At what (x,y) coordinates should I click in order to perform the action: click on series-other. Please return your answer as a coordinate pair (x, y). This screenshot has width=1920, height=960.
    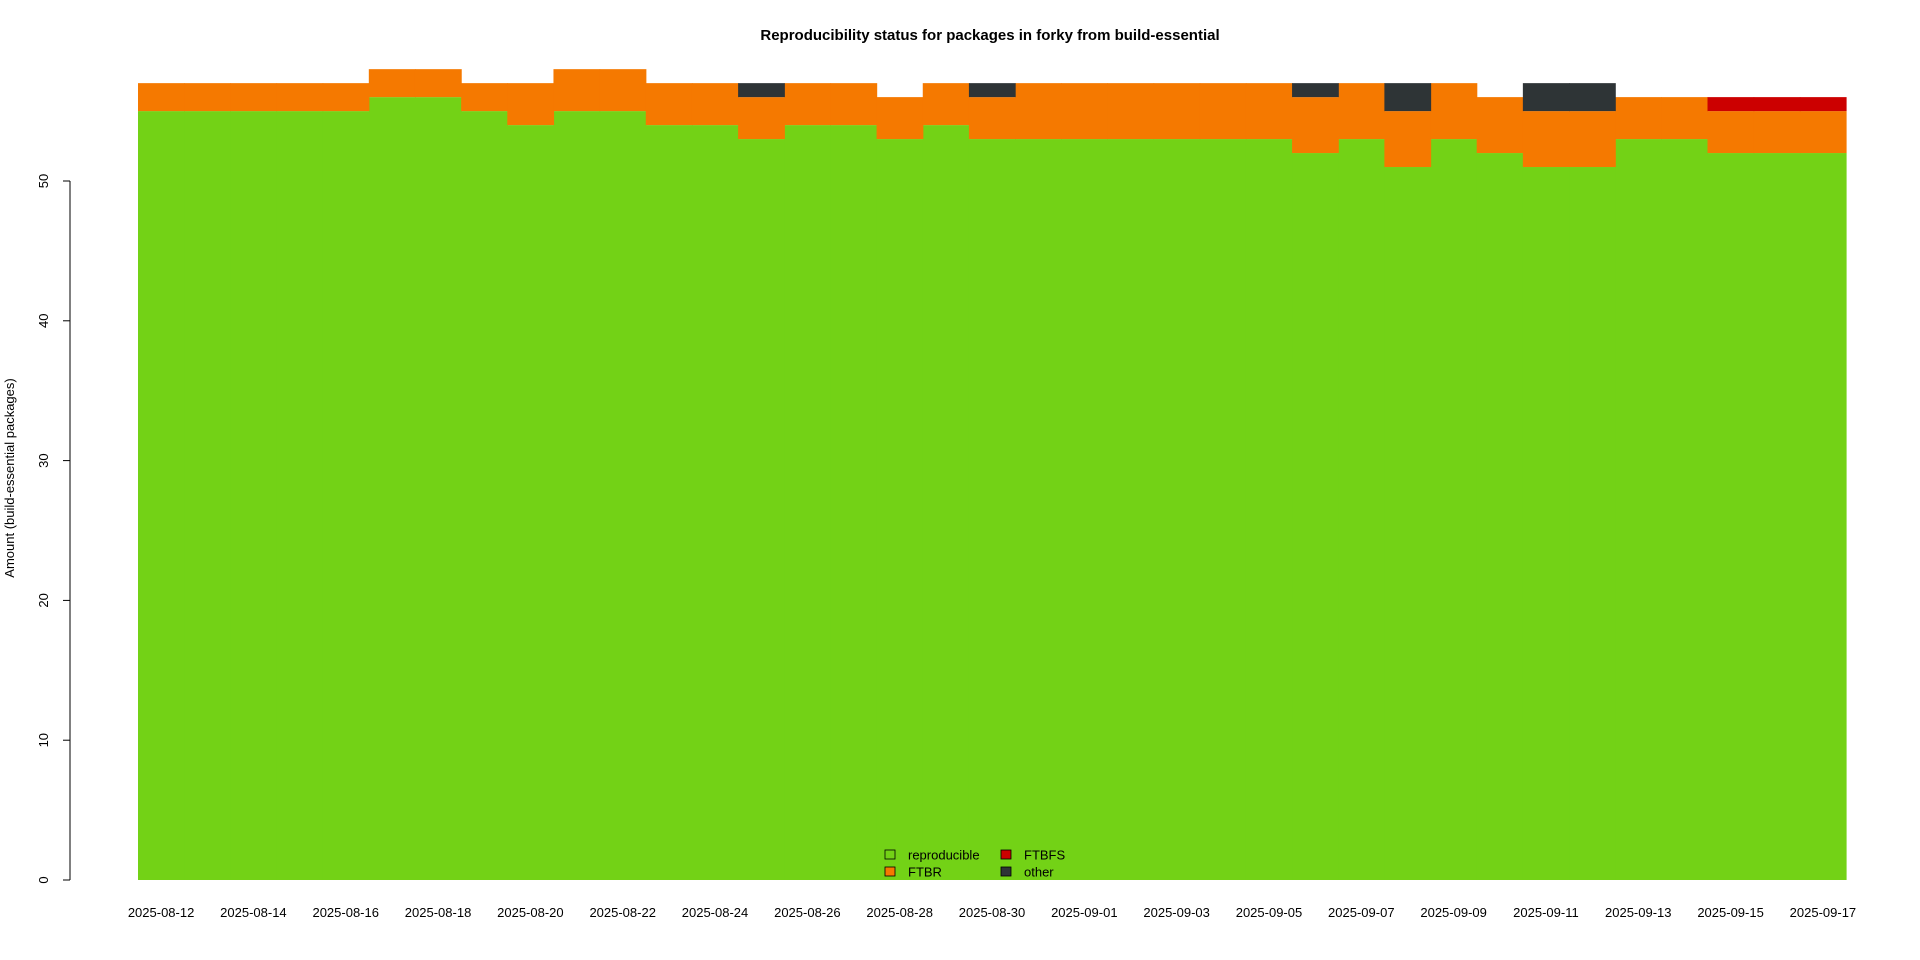
    Looking at the image, I should click on (1177, 97).